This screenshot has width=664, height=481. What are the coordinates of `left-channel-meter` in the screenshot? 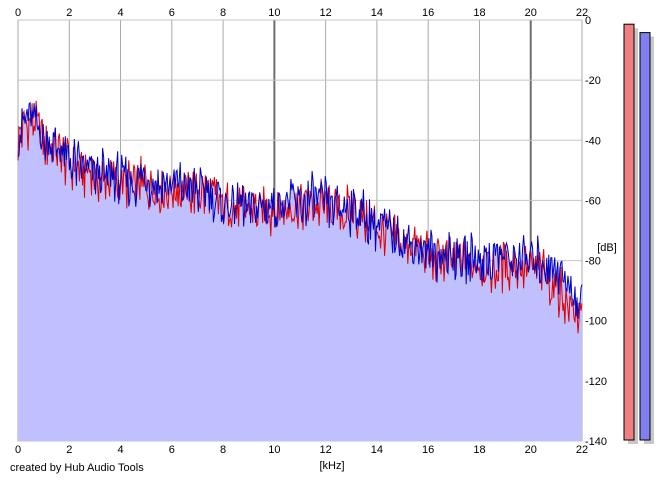 It's located at (629, 232).